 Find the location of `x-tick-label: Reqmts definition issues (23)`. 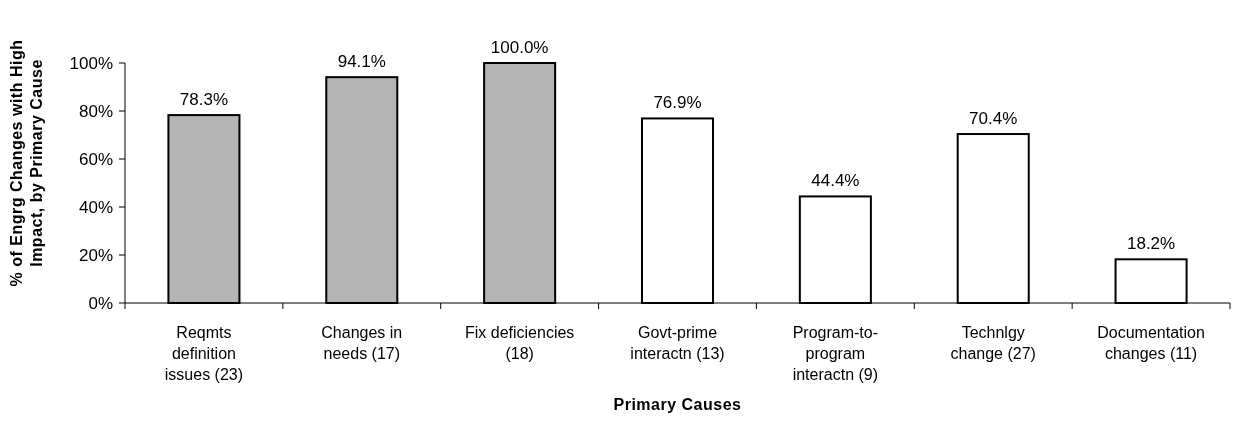

x-tick-label: Reqmts definition issues (23) is located at coordinates (204, 353).